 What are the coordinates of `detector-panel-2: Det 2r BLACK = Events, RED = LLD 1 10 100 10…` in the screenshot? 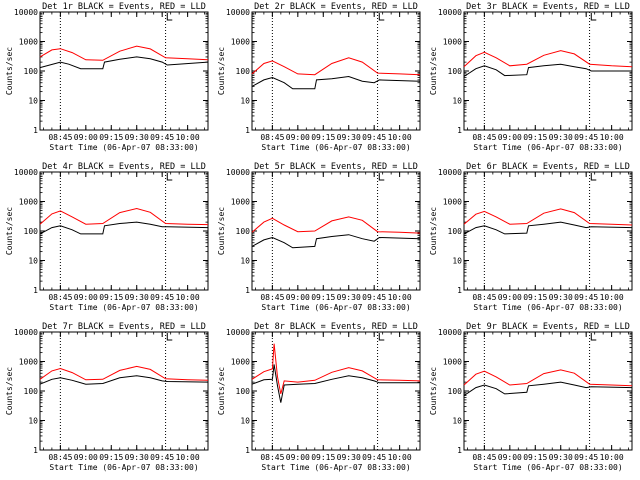 It's located at (319, 77).